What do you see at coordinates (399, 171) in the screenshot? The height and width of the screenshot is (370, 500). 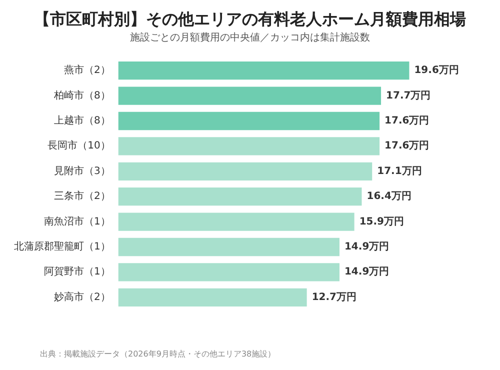 I see `data-label: 17.1万円` at bounding box center [399, 171].